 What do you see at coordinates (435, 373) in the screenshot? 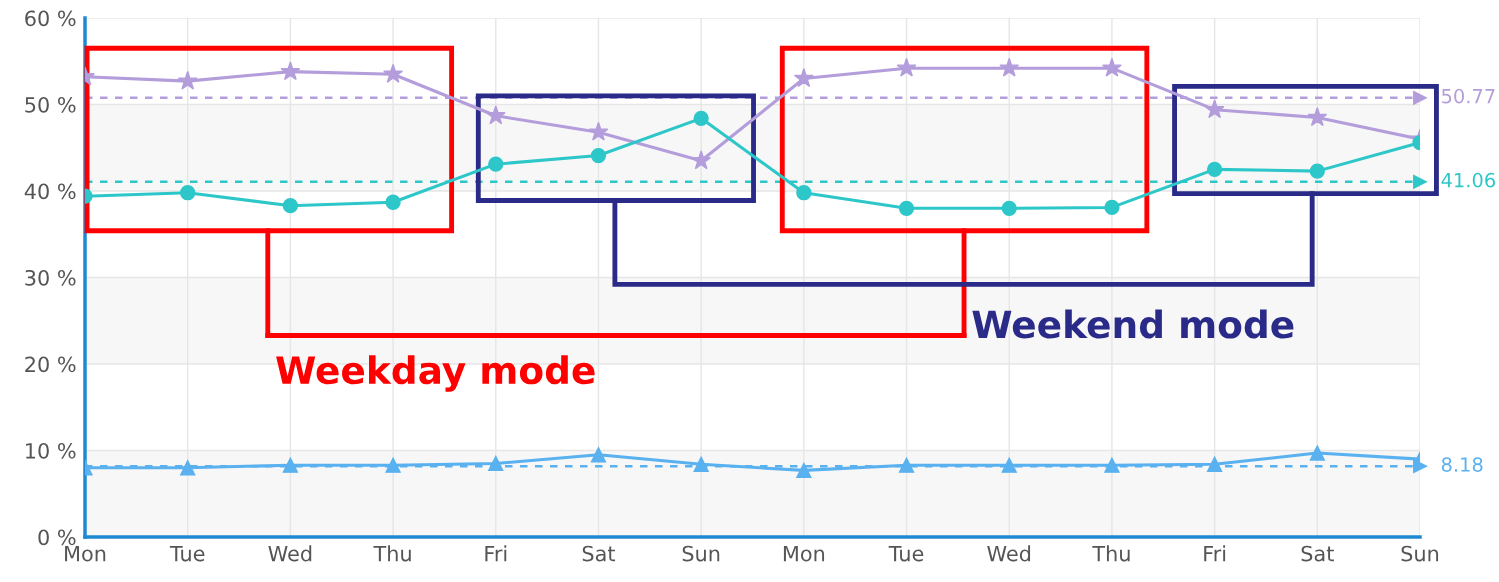
I see `annotation: Weekday mode` at bounding box center [435, 373].